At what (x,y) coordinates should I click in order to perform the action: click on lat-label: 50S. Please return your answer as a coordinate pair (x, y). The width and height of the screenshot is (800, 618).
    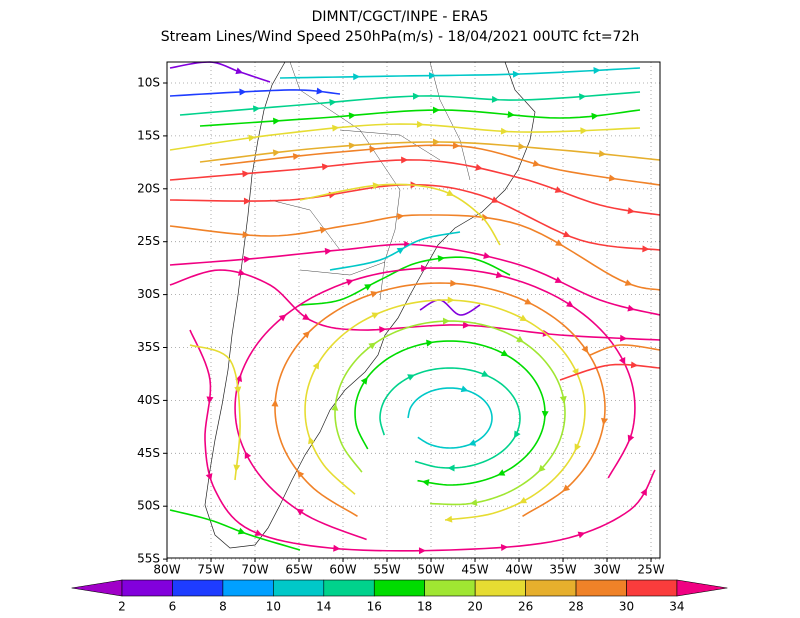
    Looking at the image, I should click on (148, 506).